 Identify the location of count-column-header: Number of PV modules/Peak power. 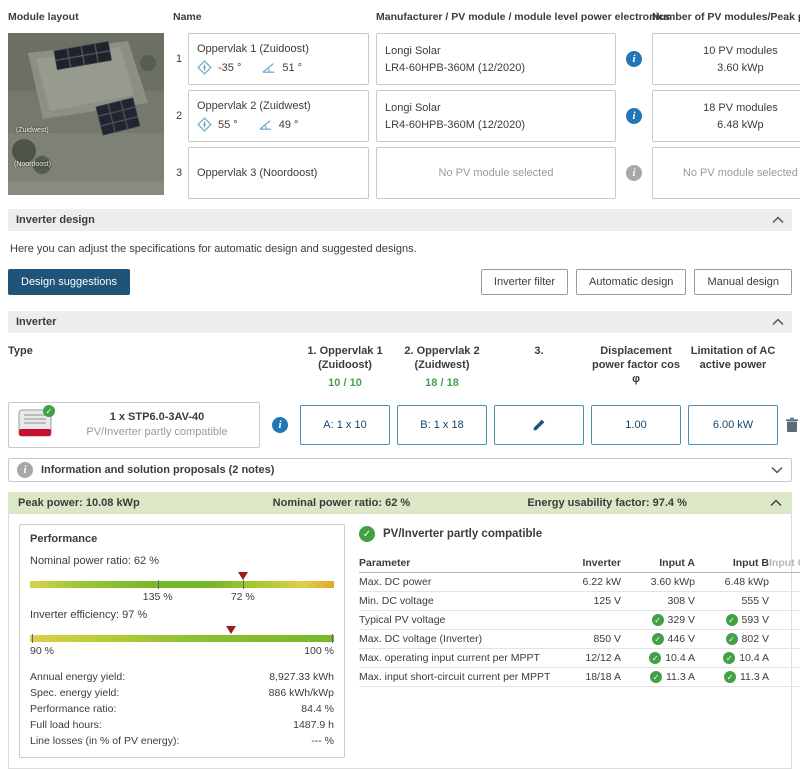
(726, 17).